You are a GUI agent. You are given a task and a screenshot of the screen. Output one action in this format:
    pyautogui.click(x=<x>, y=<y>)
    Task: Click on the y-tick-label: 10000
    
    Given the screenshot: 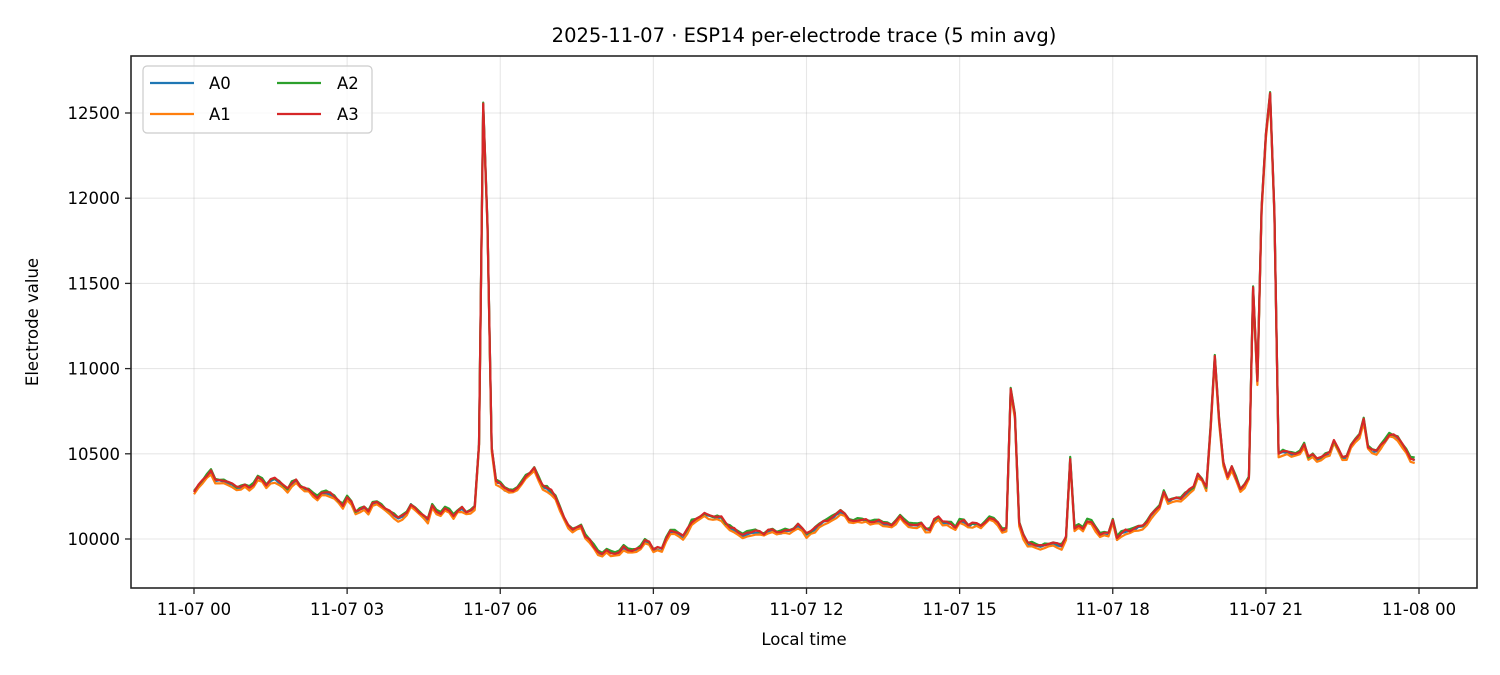 What is the action you would take?
    pyautogui.click(x=94, y=539)
    